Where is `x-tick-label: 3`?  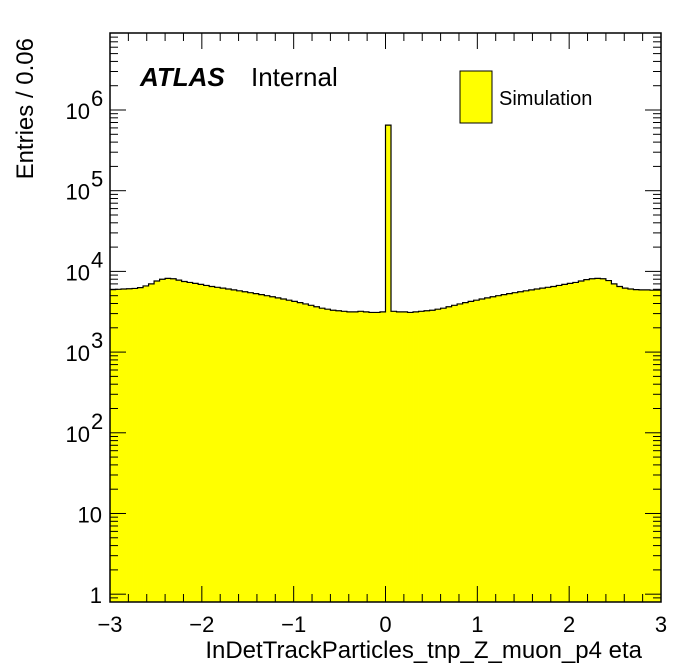 x-tick-label: 3 is located at coordinates (661, 624).